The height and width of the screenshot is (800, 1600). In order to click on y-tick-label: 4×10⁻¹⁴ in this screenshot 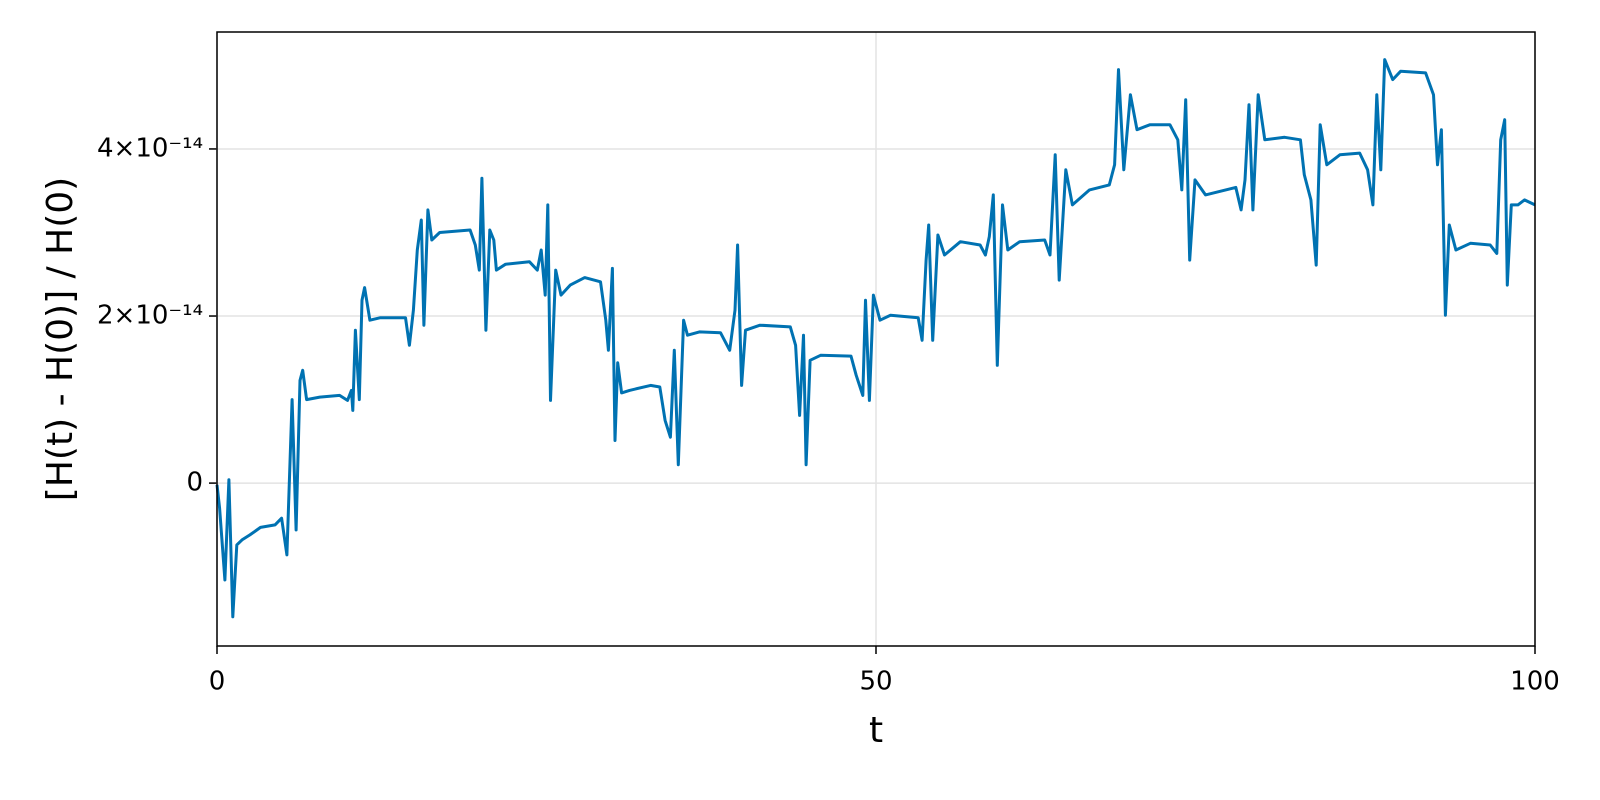, I will do `click(150, 148)`.